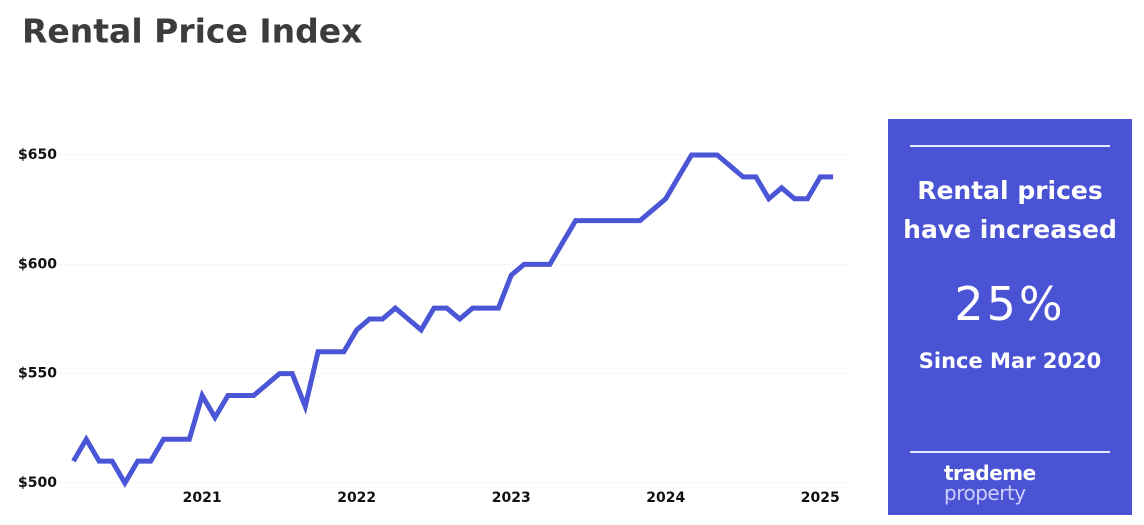  Describe the element at coordinates (820, 498) in the screenshot. I see `x-tick-label: 2025` at that location.